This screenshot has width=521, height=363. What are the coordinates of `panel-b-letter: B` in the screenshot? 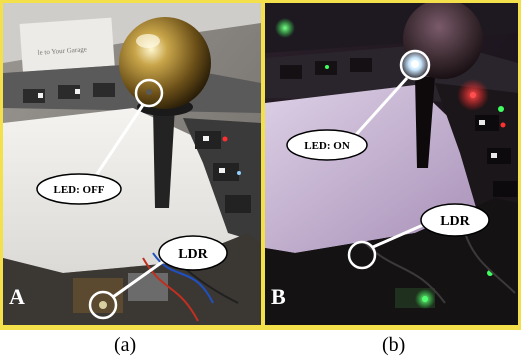 It's located at (278, 296).